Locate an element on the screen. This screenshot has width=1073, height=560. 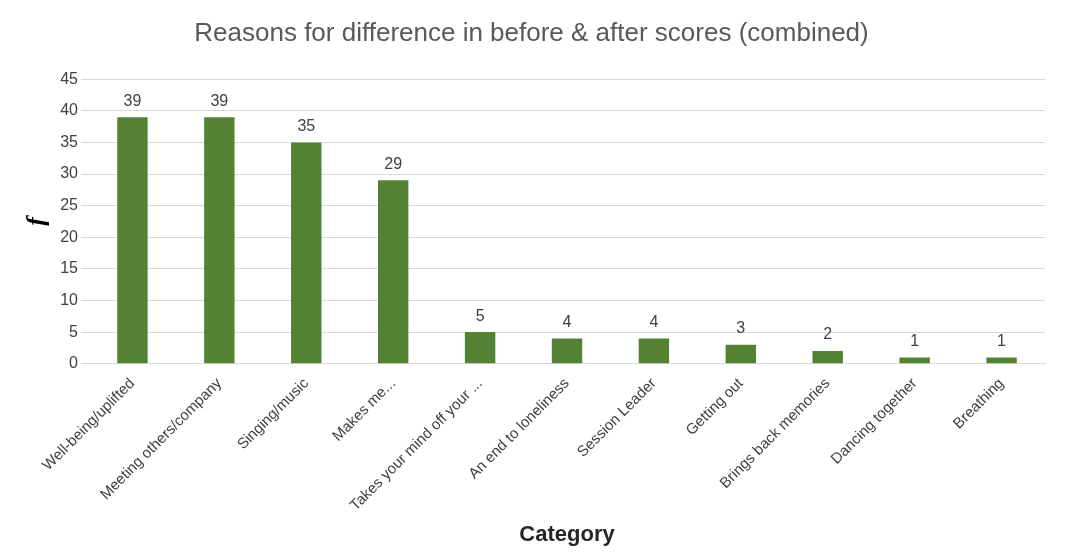
chart-title: Reasons for difference in before & after scores (combined) is located at coordinates (531, 31).